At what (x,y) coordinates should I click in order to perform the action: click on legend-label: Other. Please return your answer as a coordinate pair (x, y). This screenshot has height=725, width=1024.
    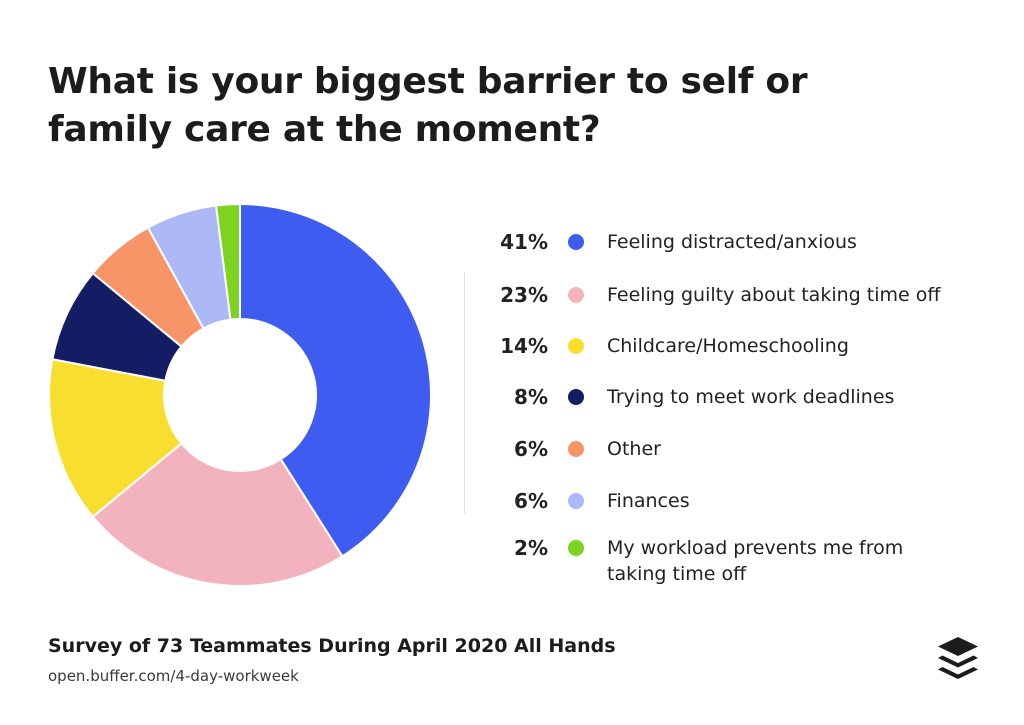
    Looking at the image, I should click on (807, 449).